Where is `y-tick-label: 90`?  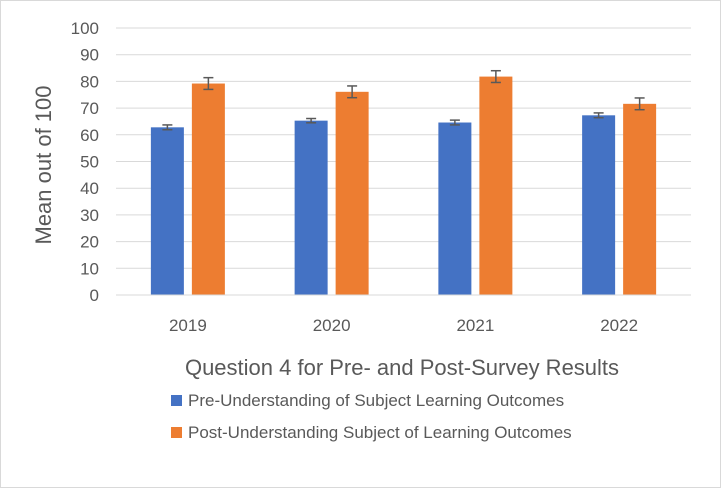 y-tick-label: 90 is located at coordinates (89, 55).